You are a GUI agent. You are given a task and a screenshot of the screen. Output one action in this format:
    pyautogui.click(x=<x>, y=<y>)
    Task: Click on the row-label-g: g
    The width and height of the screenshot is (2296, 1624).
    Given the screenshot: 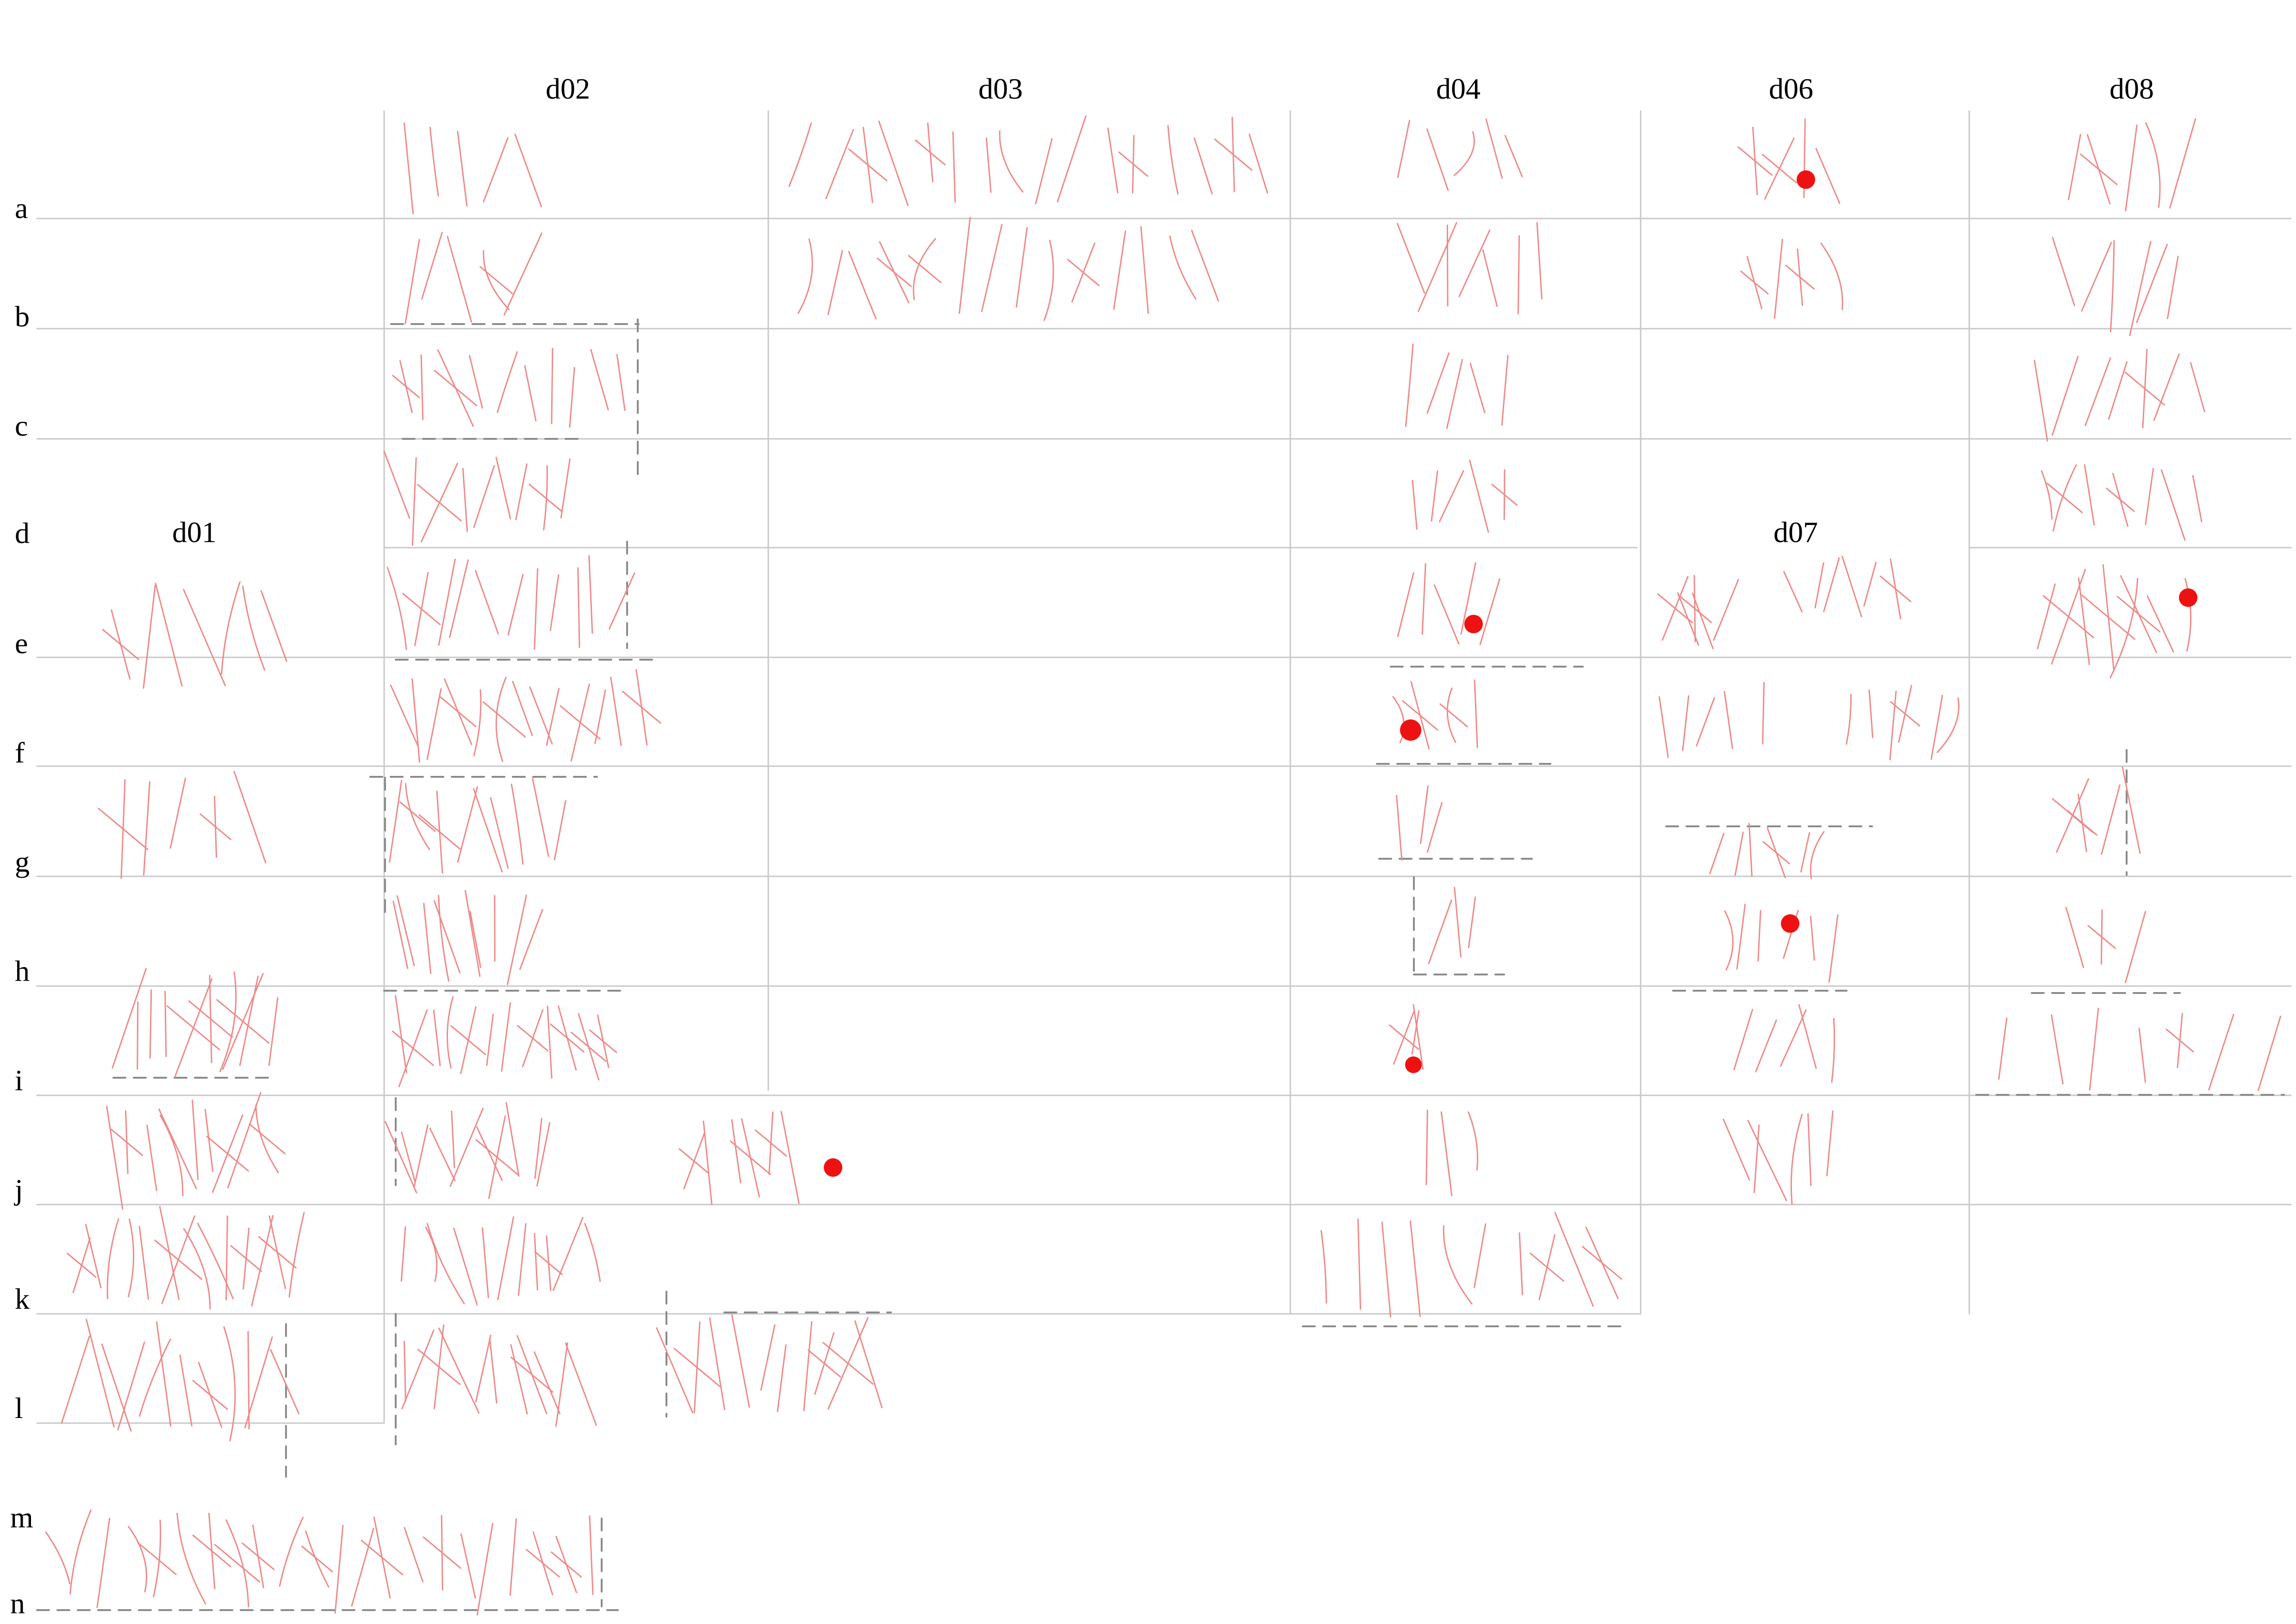 What is the action you would take?
    pyautogui.click(x=22, y=862)
    